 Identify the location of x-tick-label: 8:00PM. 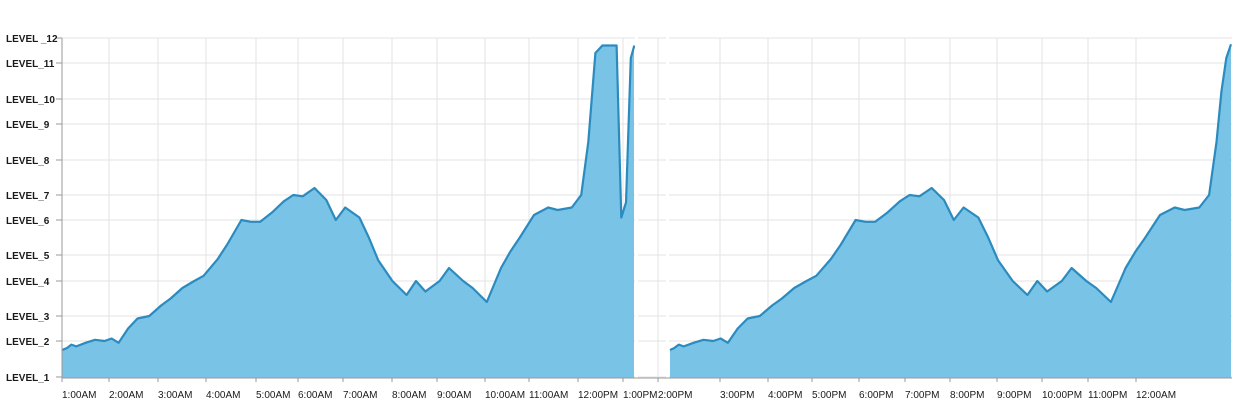
(967, 395).